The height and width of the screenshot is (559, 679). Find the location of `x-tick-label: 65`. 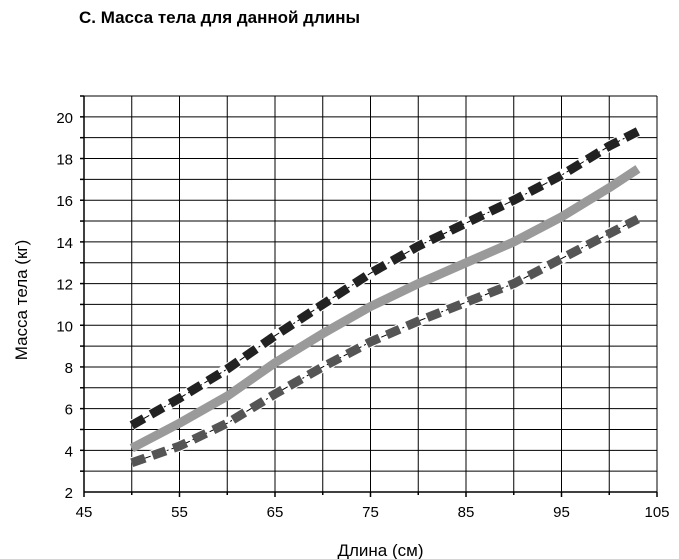

x-tick-label: 65 is located at coordinates (275, 512).